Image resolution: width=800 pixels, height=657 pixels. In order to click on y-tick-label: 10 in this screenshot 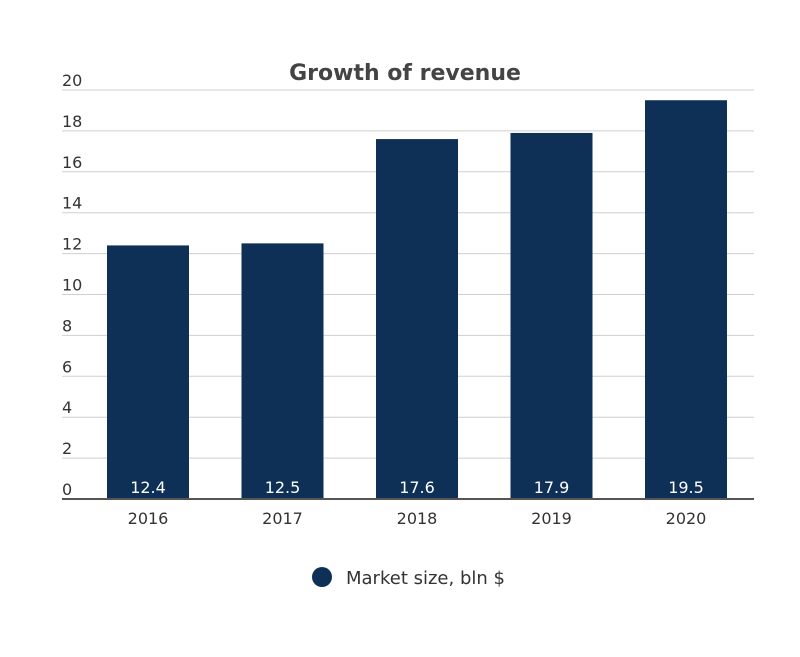, I will do `click(72, 285)`.